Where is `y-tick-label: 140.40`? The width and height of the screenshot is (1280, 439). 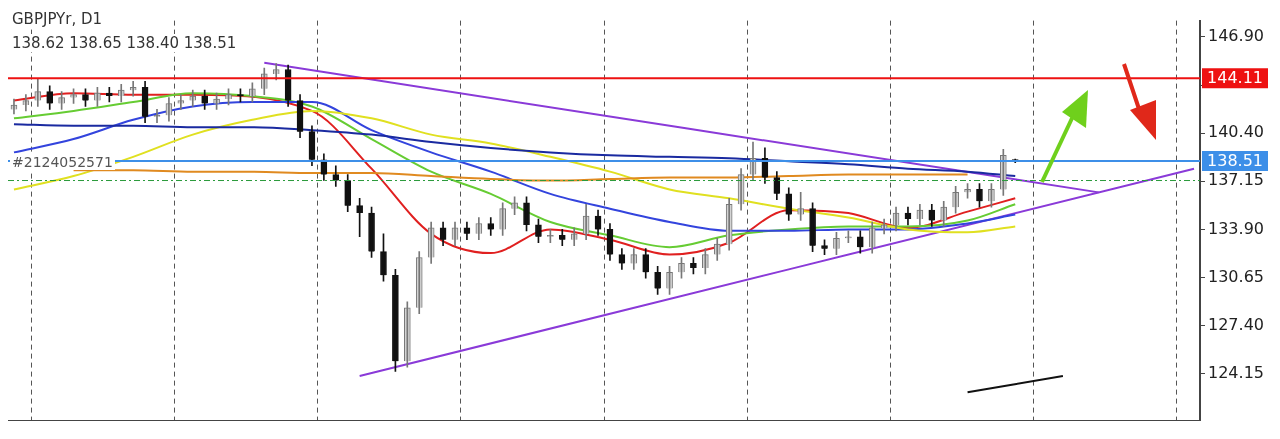 y-tick-label: 140.40 is located at coordinates (1236, 132).